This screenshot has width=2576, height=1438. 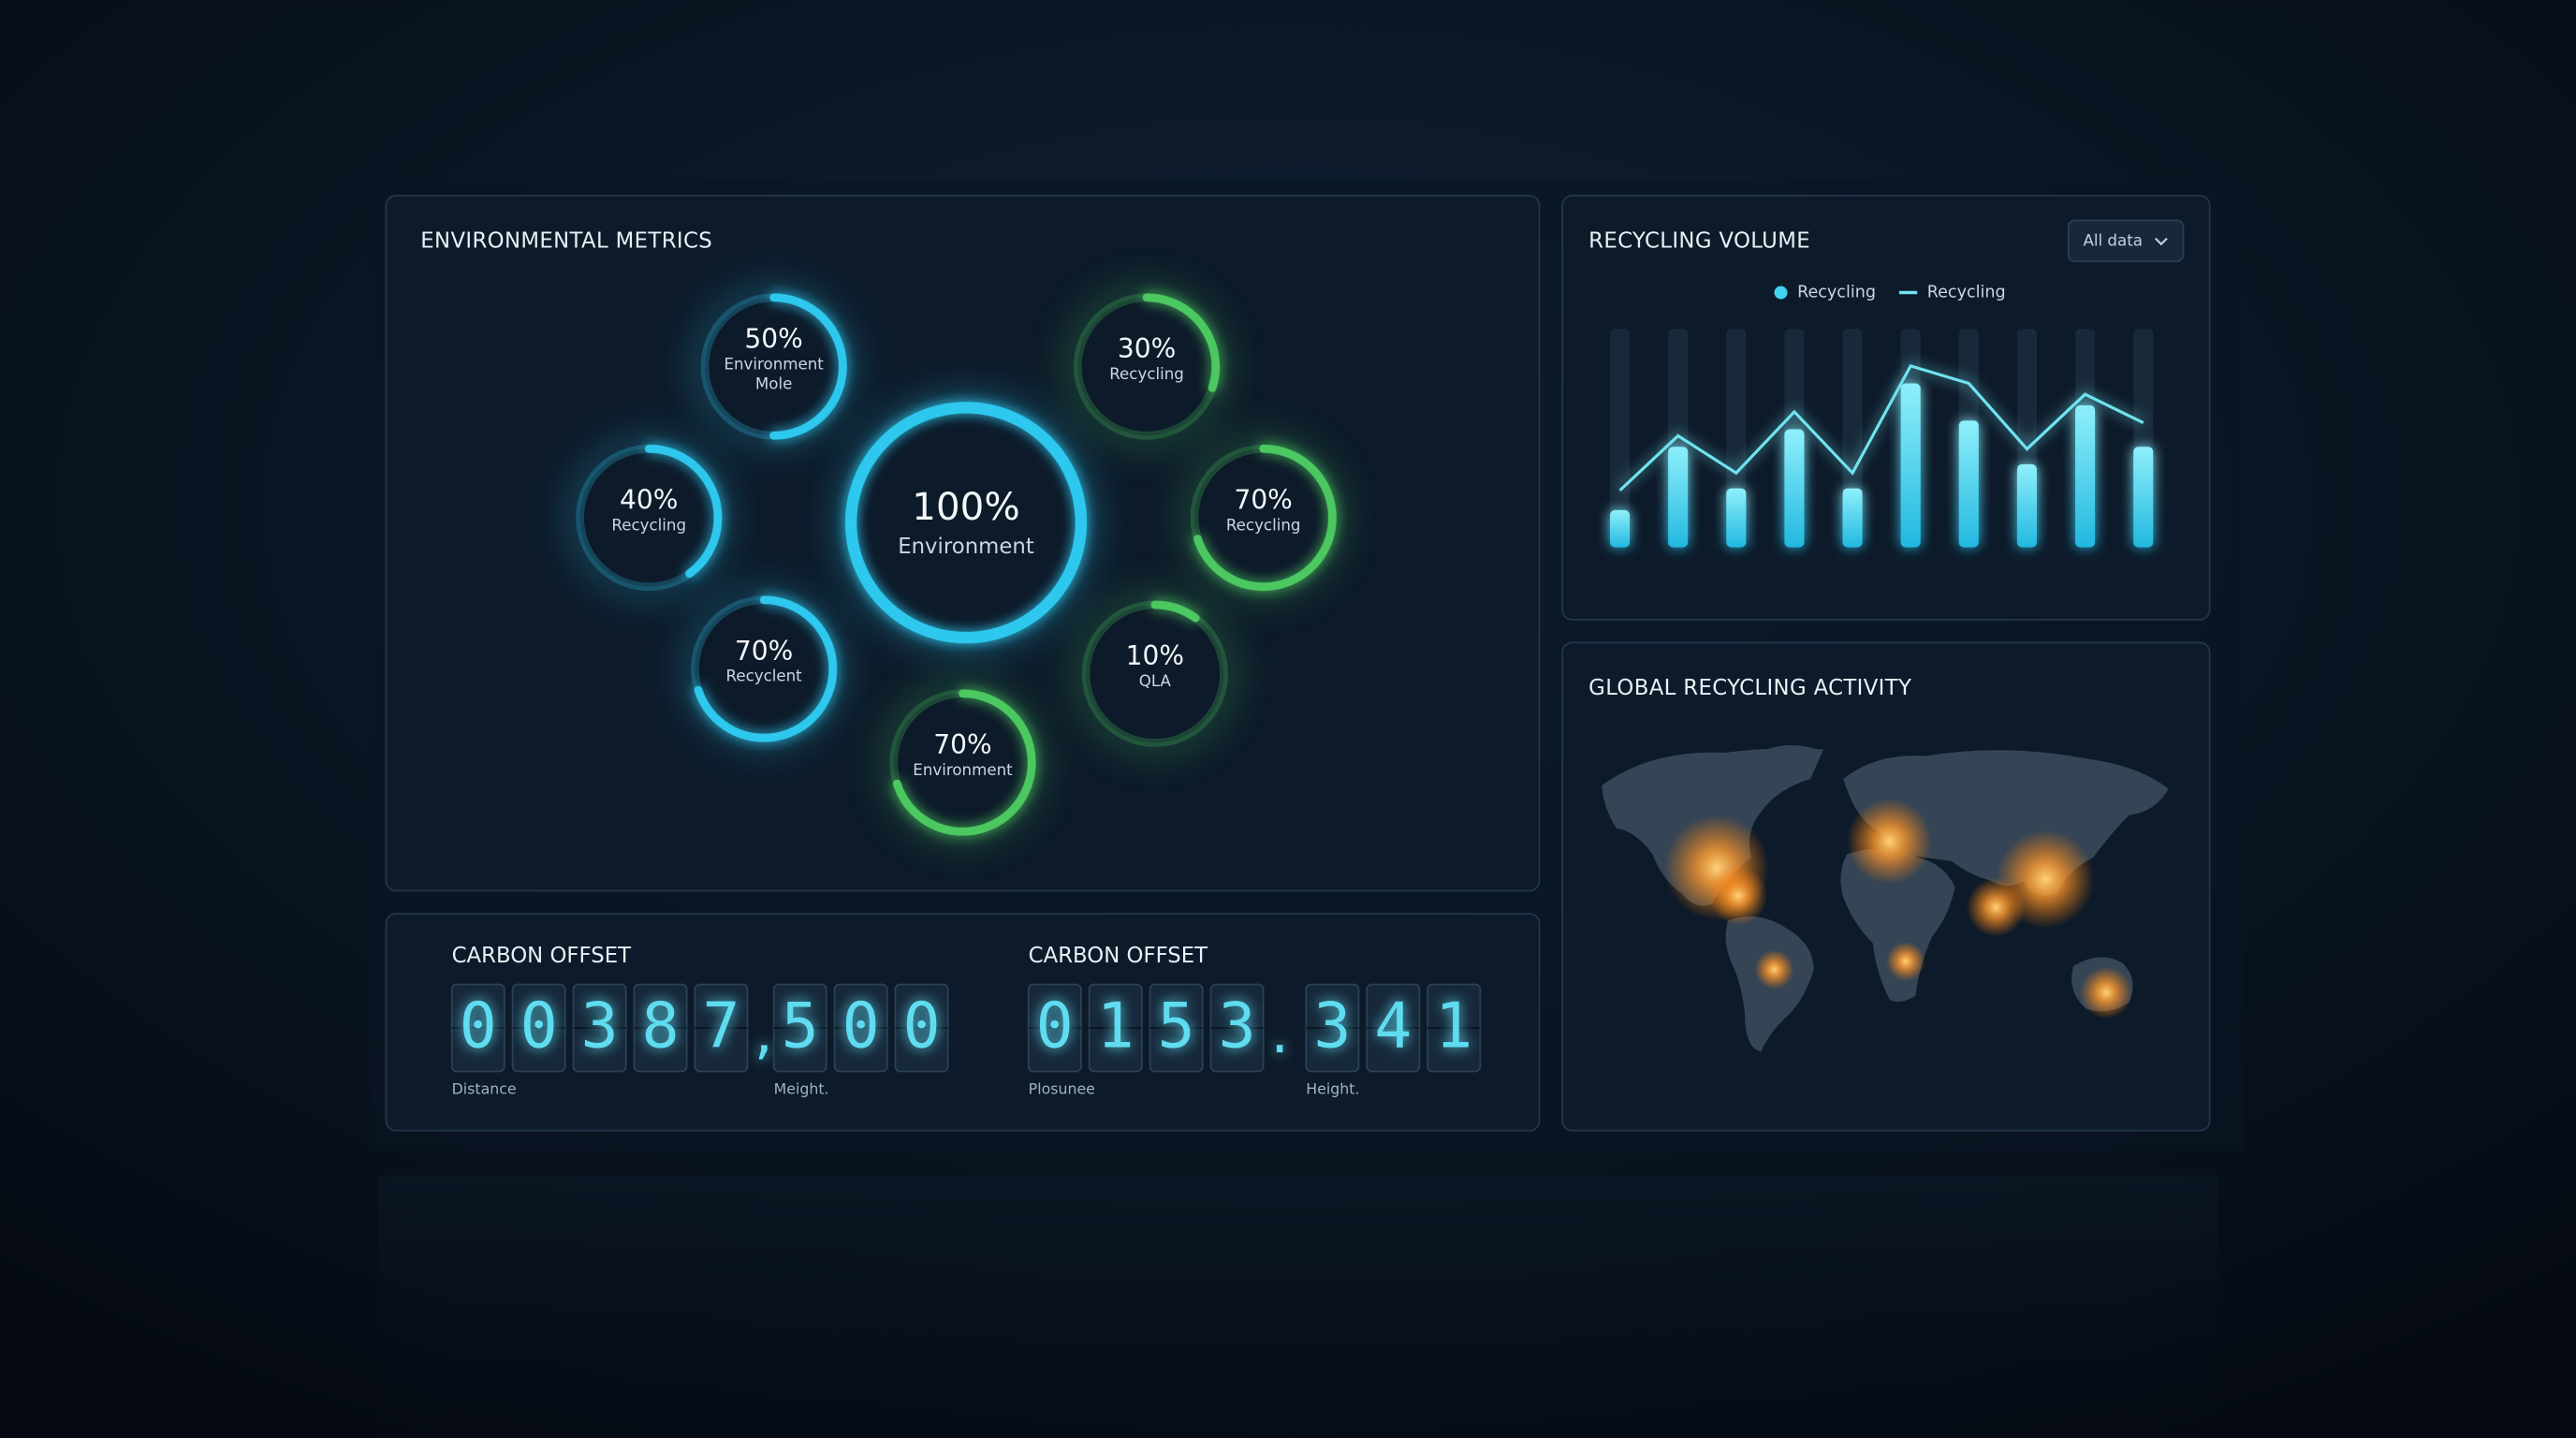 What do you see at coordinates (1898, 909) in the screenshot?
I see `activity-hotspots` at bounding box center [1898, 909].